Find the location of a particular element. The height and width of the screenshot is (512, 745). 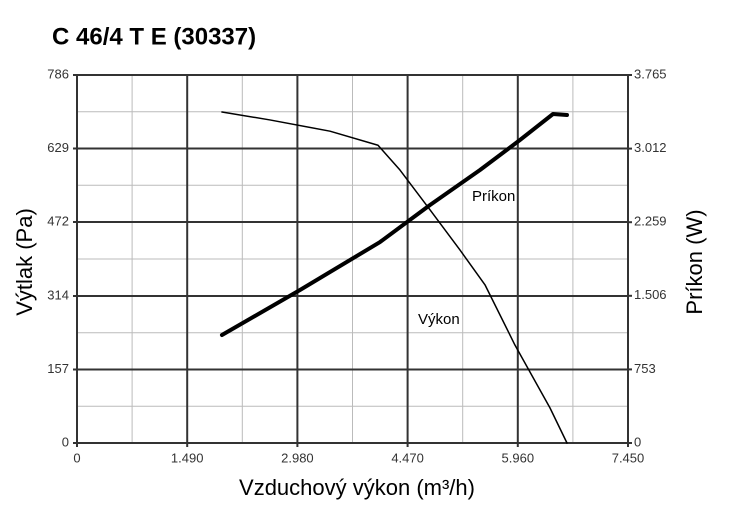

y2-tick-label: 0 is located at coordinates (637, 441).